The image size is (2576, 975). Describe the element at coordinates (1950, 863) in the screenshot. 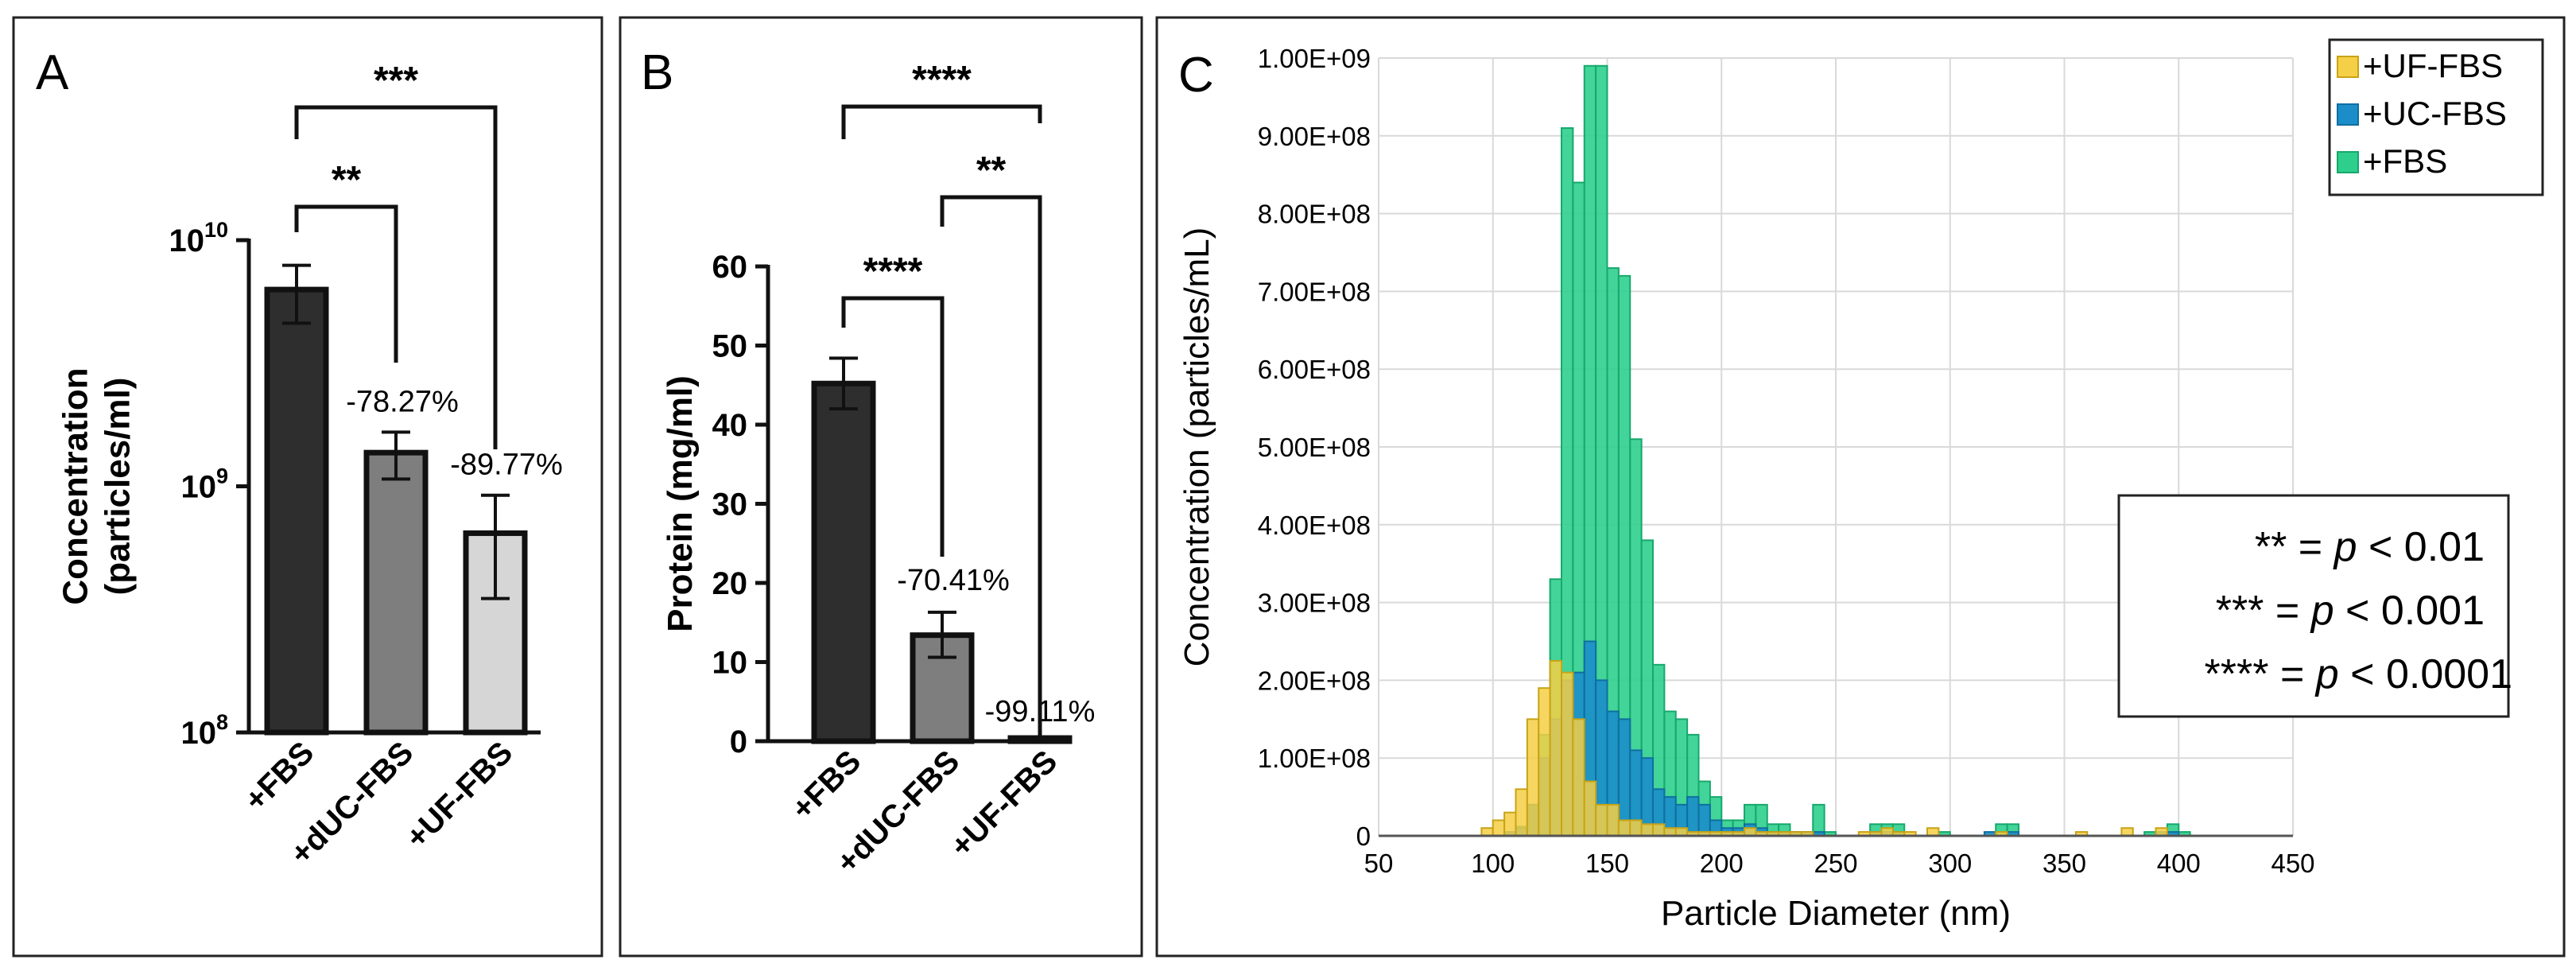

I see `x-tick-label: 300` at that location.